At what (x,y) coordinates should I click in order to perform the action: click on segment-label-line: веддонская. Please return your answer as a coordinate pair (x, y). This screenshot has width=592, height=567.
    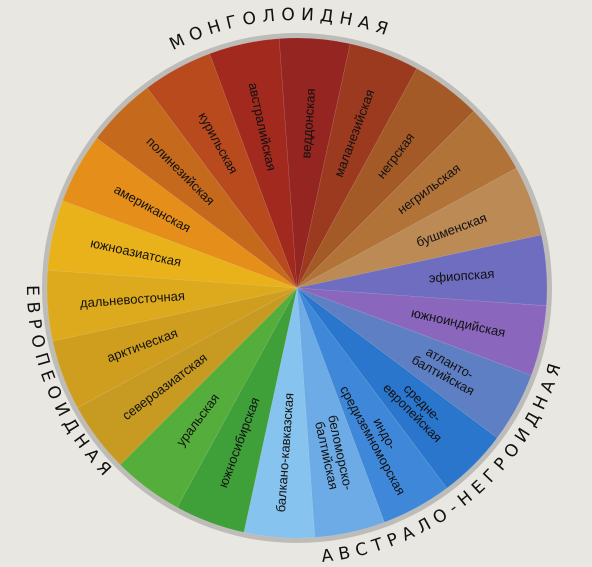
    Looking at the image, I should click on (308, 123).